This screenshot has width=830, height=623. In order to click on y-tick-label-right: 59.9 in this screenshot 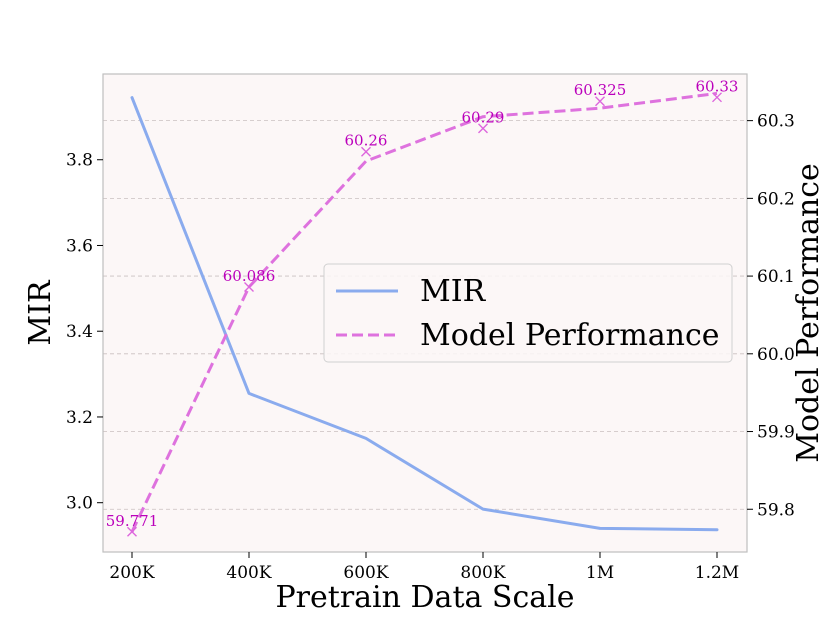, I will do `click(776, 433)`.